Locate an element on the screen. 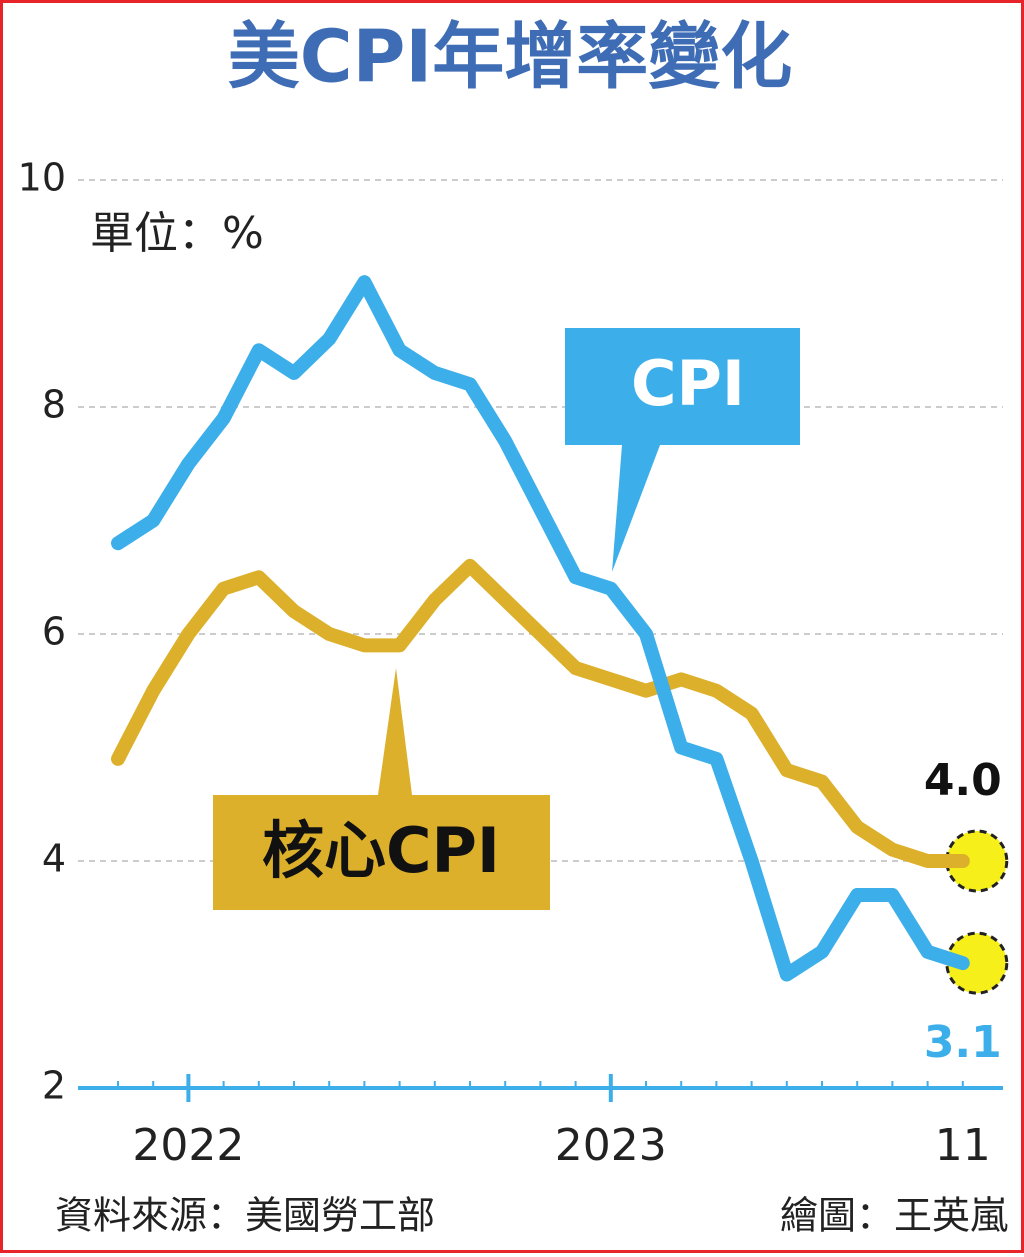 Image resolution: width=1024 pixels, height=1257 pixels. y-tick-label: 8 is located at coordinates (54, 405).